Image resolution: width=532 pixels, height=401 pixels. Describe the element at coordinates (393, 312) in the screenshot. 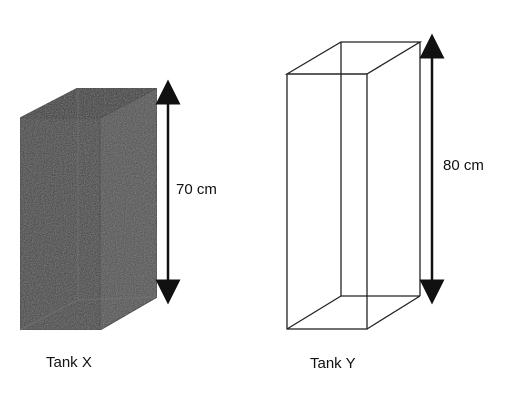

I see `tank-y-side-edge` at that location.